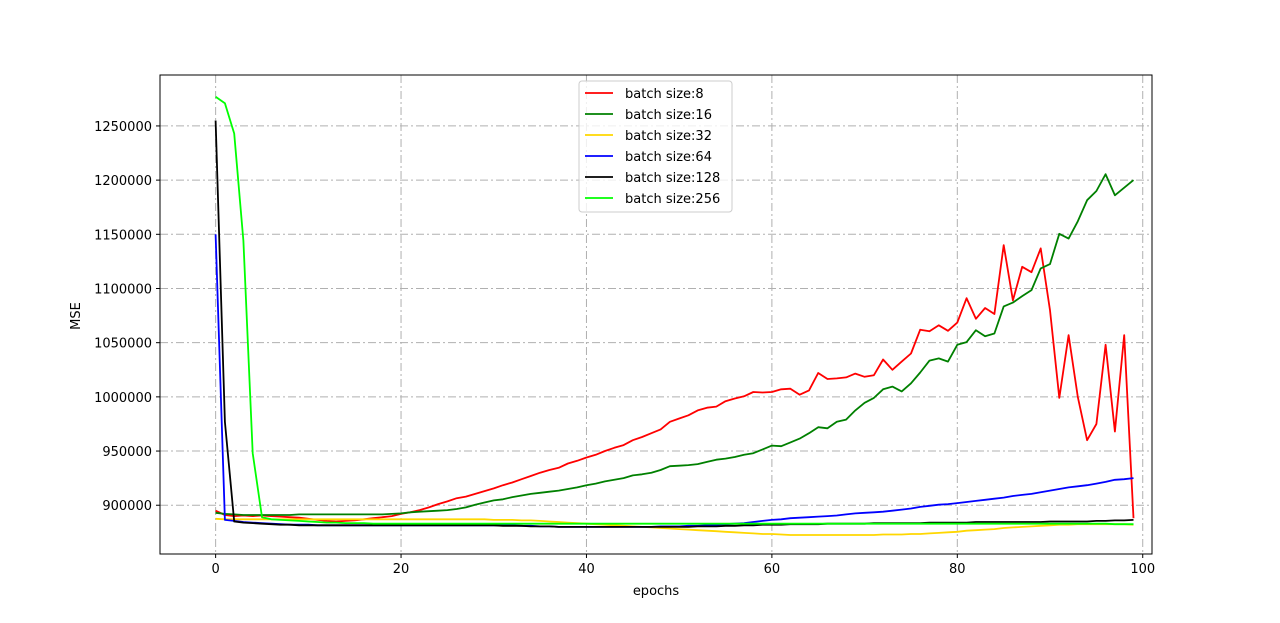  Describe the element at coordinates (127, 452) in the screenshot. I see `y-tick-label: 950000` at that location.